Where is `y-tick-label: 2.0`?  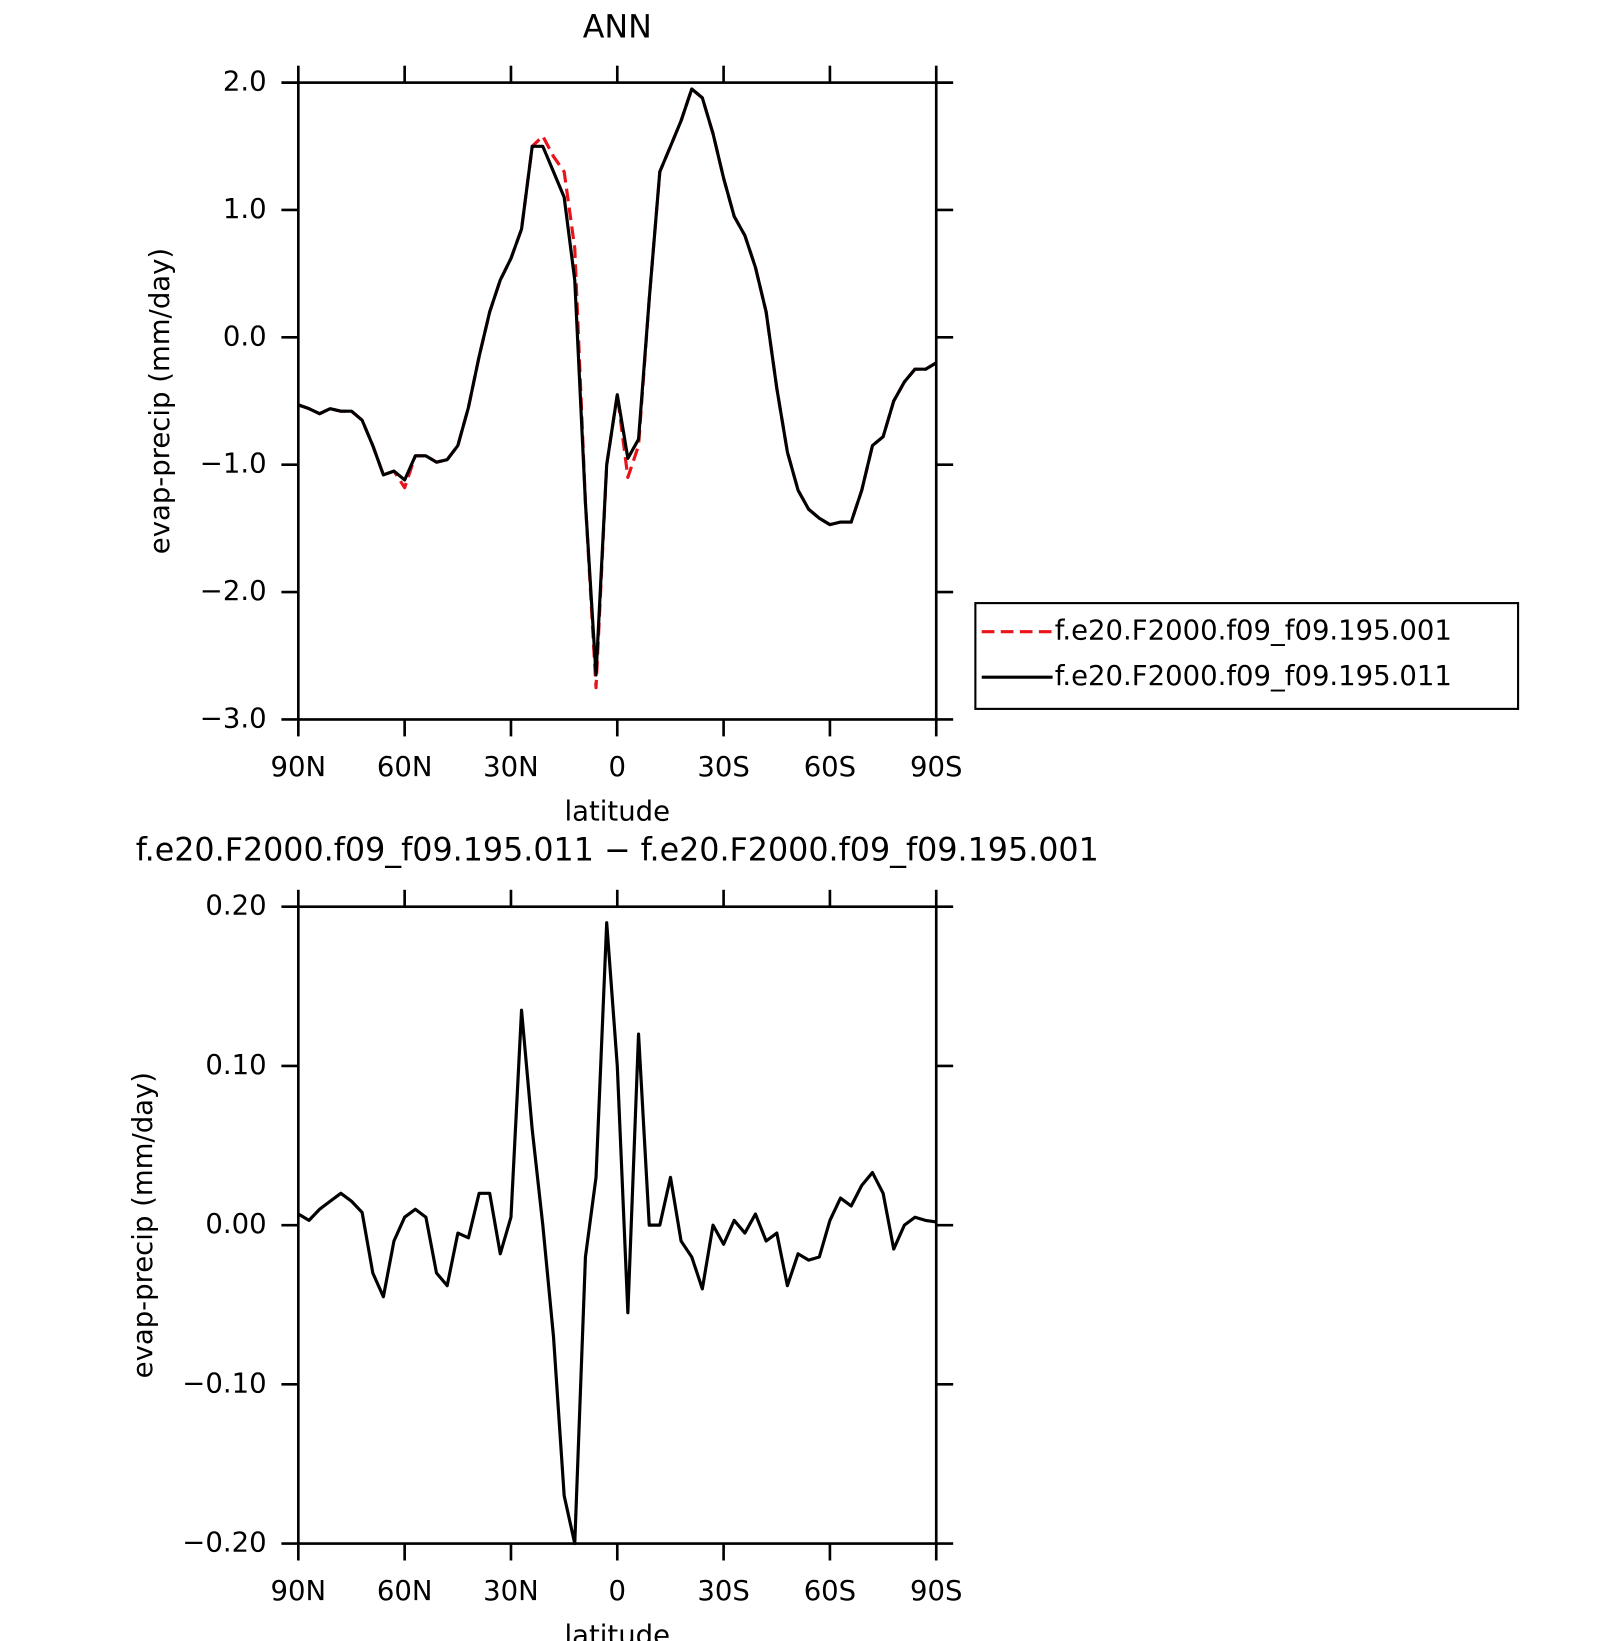
y-tick-label: 2.0 is located at coordinates (245, 82).